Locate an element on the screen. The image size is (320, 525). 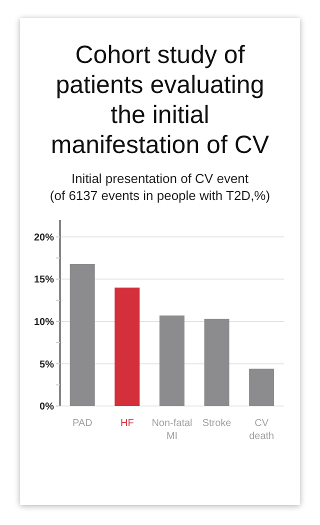
y-tick-label: 20% is located at coordinates (44, 238).